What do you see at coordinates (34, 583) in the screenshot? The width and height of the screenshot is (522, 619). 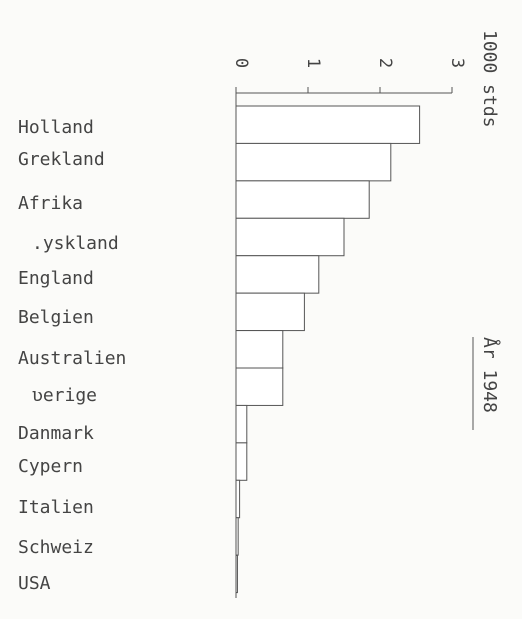 I see `category-label: USA` at bounding box center [34, 583].